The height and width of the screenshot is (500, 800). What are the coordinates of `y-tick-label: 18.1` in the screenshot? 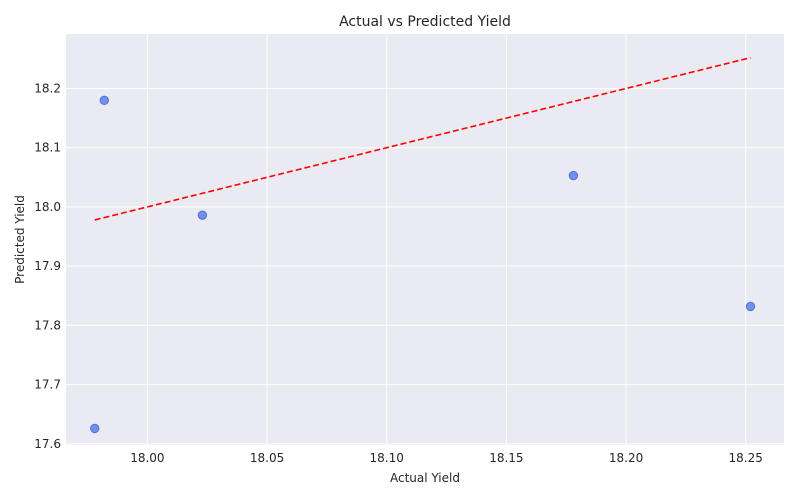 It's located at (47, 148).